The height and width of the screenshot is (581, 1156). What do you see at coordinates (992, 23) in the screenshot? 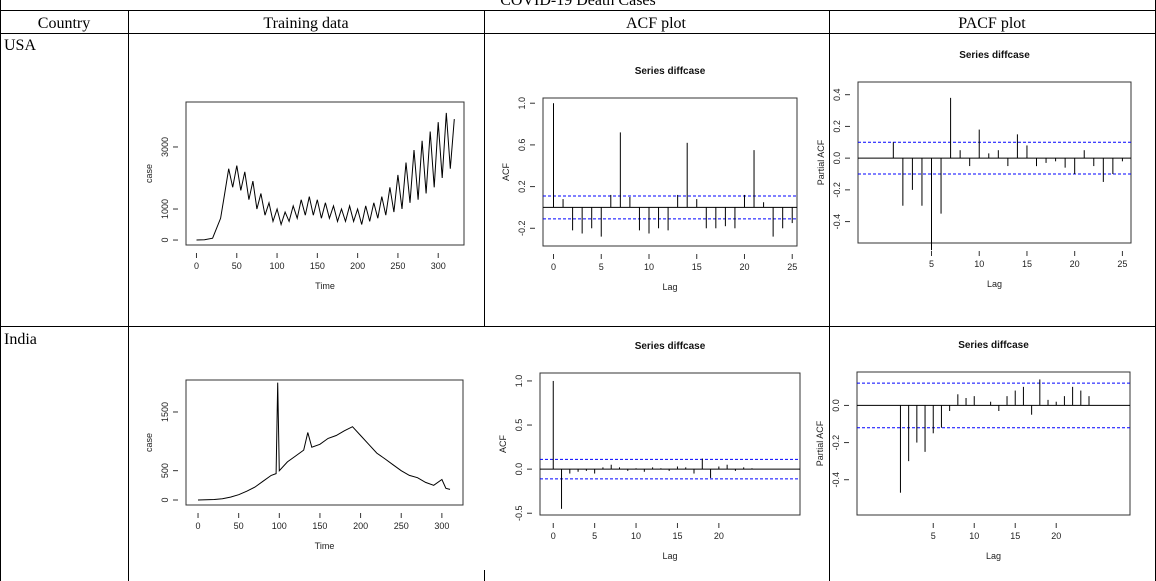
I see `header: PACF plot` at bounding box center [992, 23].